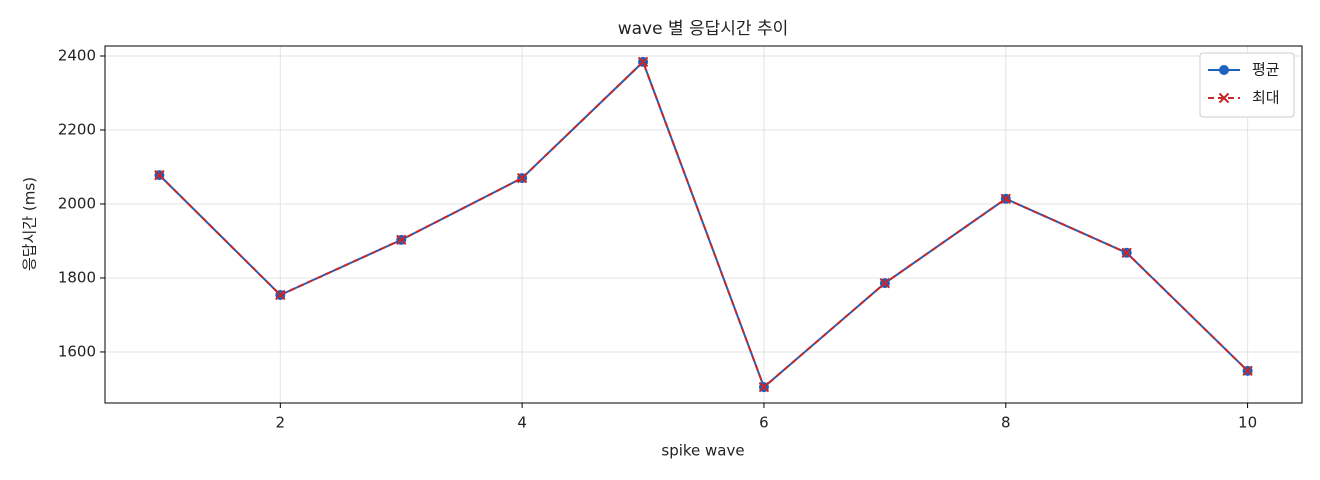 The width and height of the screenshot is (1320, 480). I want to click on x-tick-label: 4, so click(522, 423).